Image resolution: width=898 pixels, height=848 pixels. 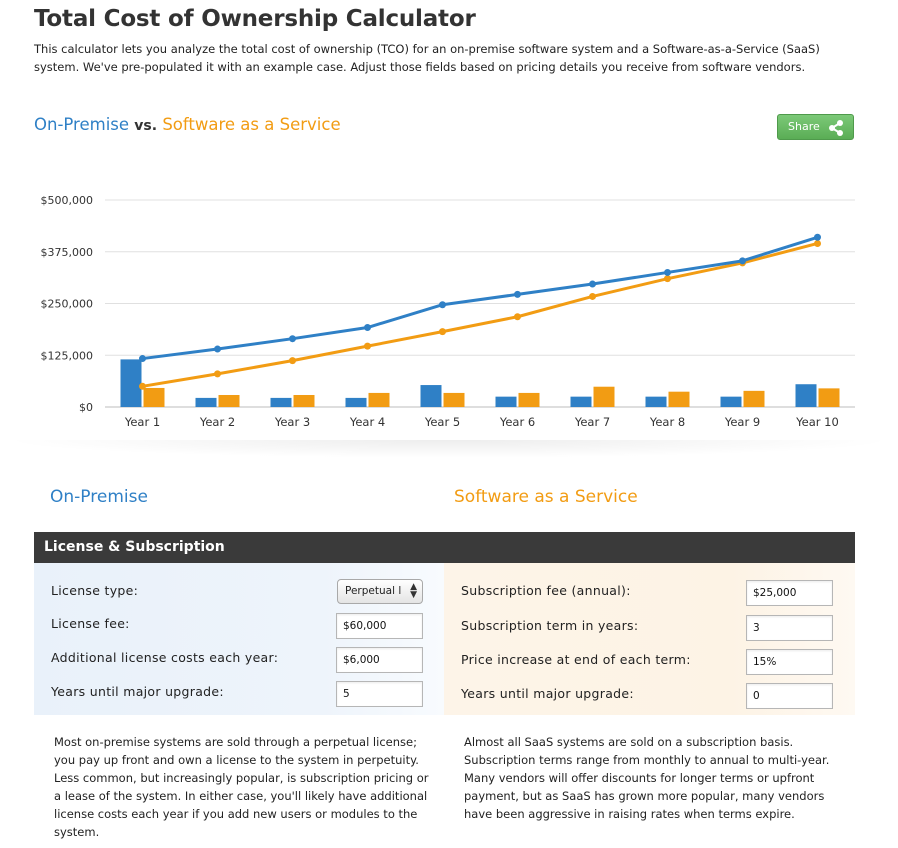 What do you see at coordinates (550, 625) in the screenshot?
I see `subscription-term-label: Subscription term in years:` at bounding box center [550, 625].